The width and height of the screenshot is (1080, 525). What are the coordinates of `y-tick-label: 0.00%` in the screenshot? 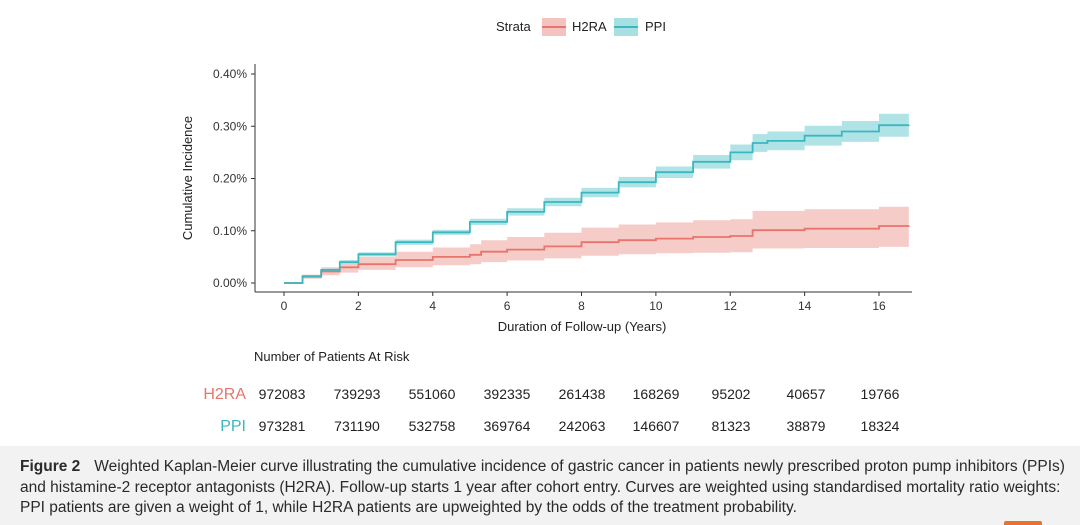 It's located at (230, 283).